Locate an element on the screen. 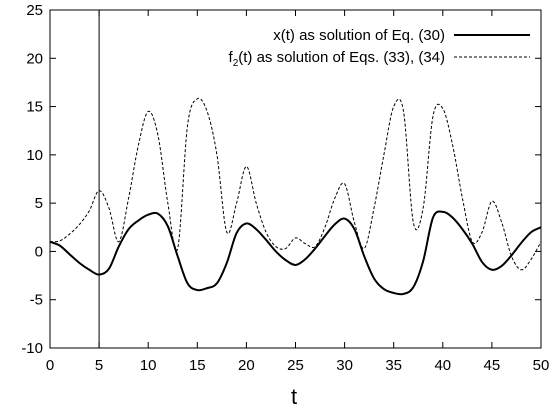 The image size is (554, 409). legend-label-f2: f2(t) as solution of Eqs. (33), (34) is located at coordinates (337, 59).